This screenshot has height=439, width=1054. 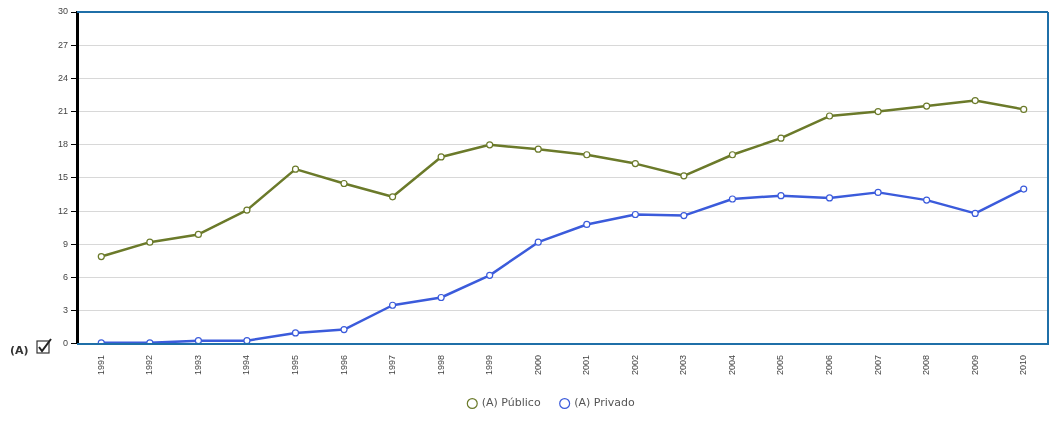 What do you see at coordinates (63, 77) in the screenshot?
I see `y-tick-label: 24` at bounding box center [63, 77].